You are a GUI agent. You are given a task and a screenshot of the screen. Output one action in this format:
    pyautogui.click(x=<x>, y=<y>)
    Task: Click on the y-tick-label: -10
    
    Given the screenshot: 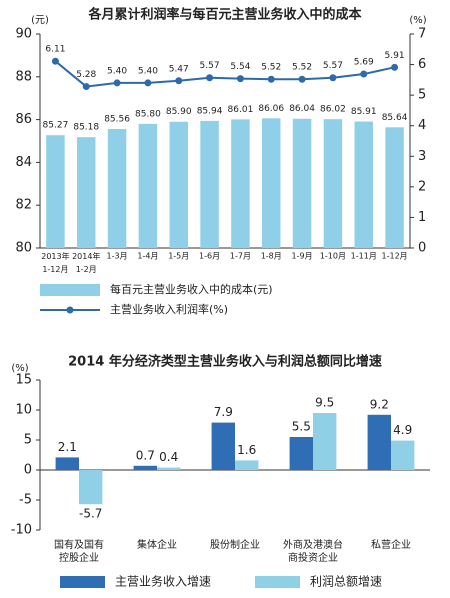 What is the action you would take?
    pyautogui.click(x=21, y=530)
    